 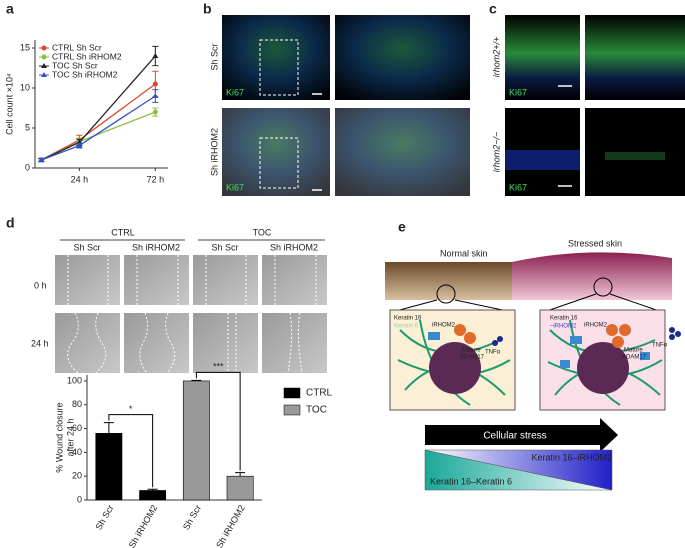 What do you see at coordinates (77, 404) in the screenshot?
I see `y-tick-label: 80` at bounding box center [77, 404].